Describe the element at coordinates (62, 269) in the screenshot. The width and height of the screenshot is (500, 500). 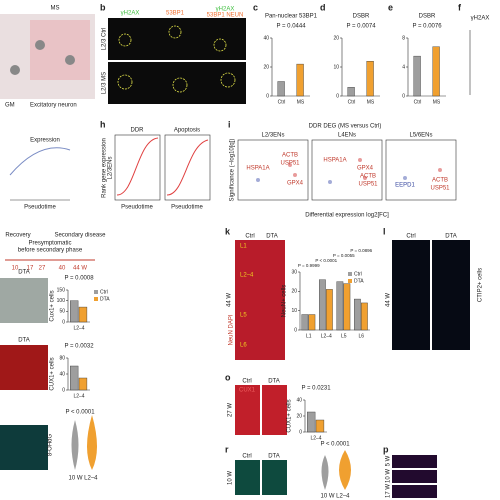
I see `label: 40` at that location.